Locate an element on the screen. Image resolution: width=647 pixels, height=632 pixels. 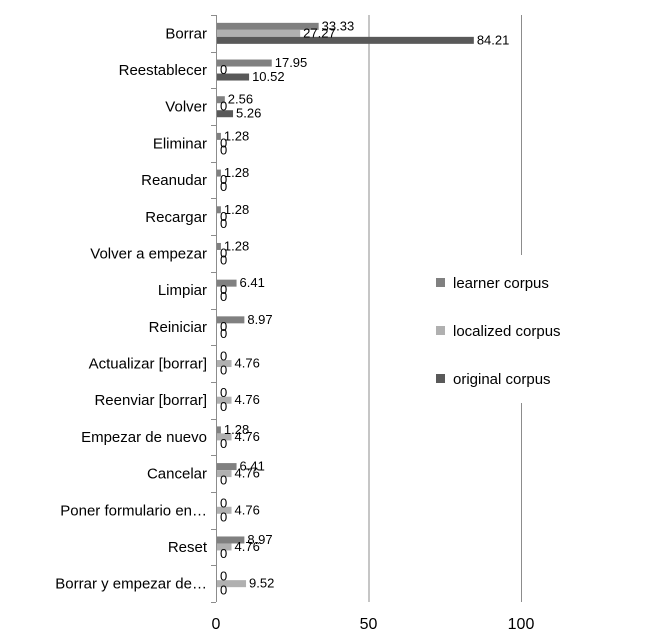
value-label: 27.27 is located at coordinates (319, 32).